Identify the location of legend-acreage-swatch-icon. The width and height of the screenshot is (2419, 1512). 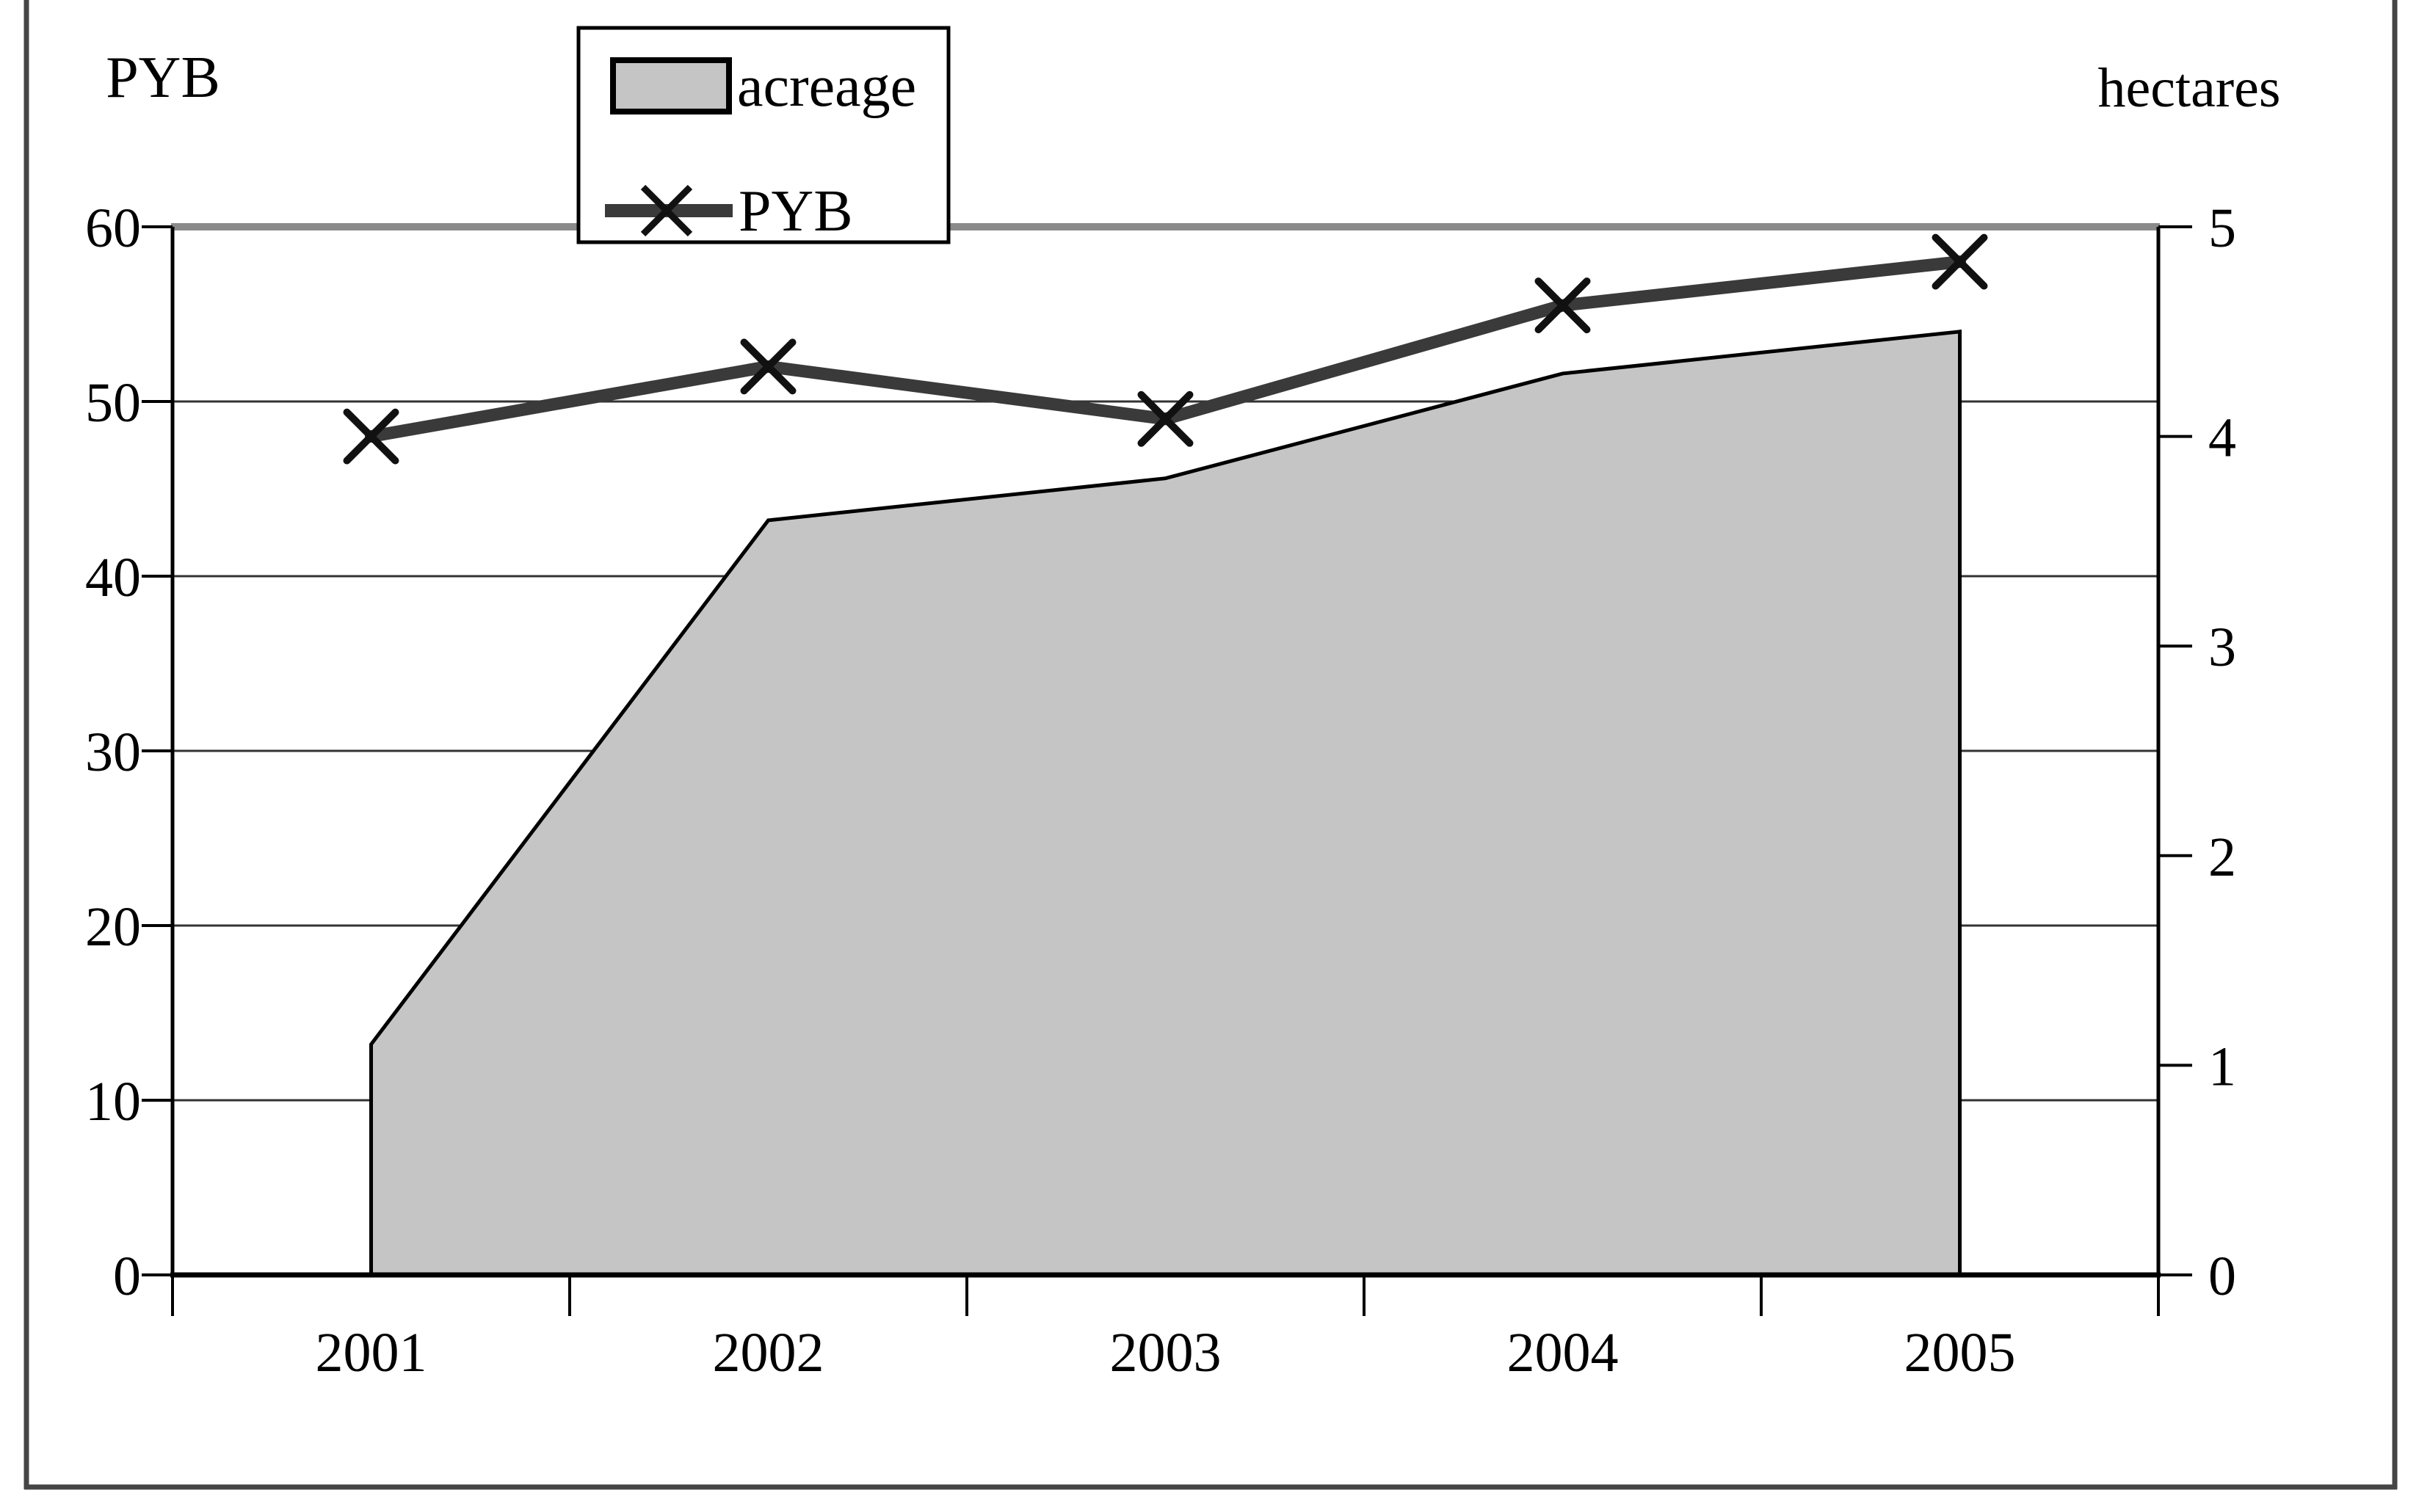
(671, 86).